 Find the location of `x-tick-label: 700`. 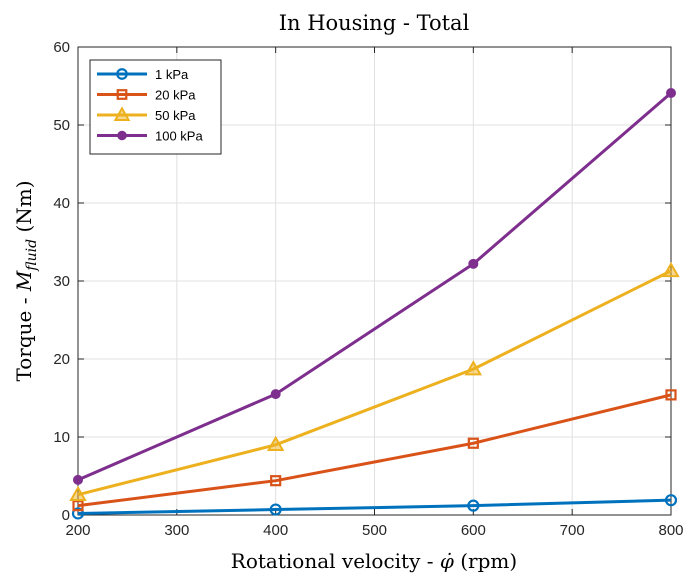

x-tick-label: 700 is located at coordinates (572, 530).